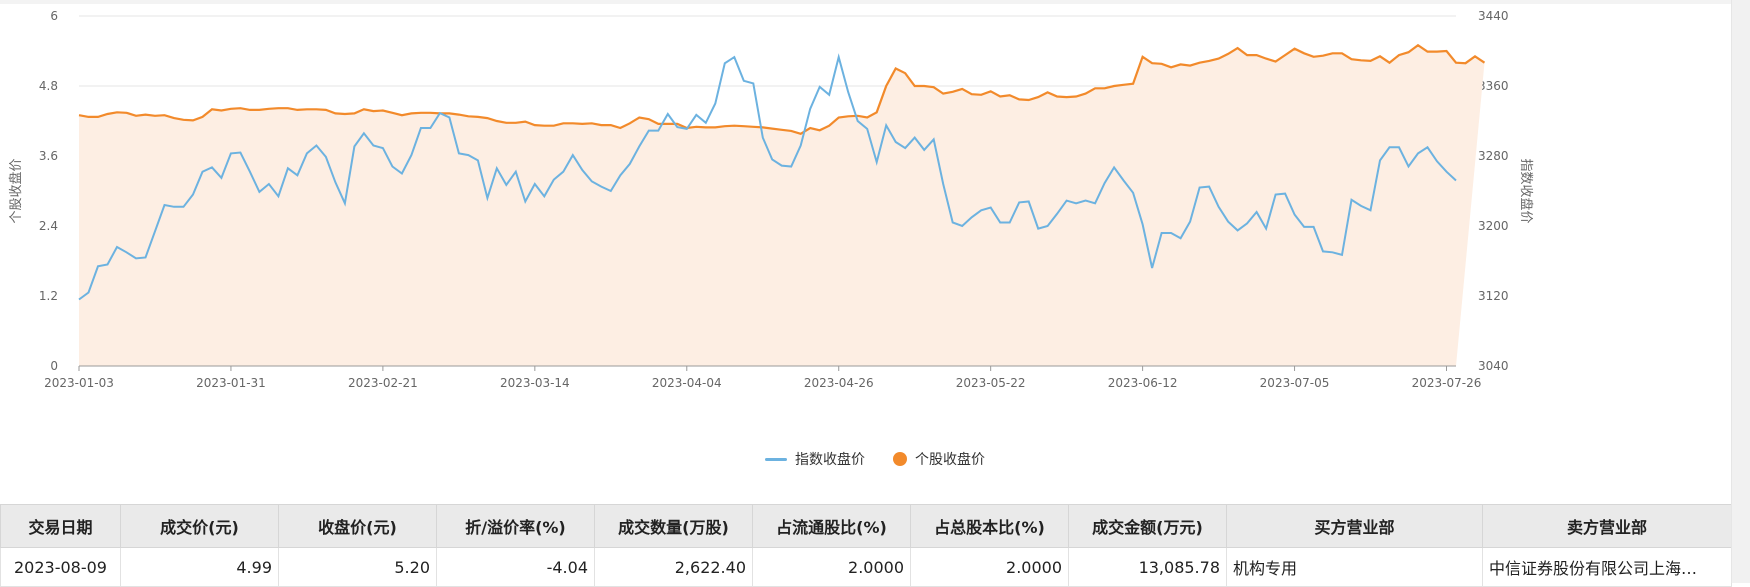 The image size is (1750, 587). Describe the element at coordinates (1447, 383) in the screenshot. I see `x-tick-label: 2023-07-26` at that location.